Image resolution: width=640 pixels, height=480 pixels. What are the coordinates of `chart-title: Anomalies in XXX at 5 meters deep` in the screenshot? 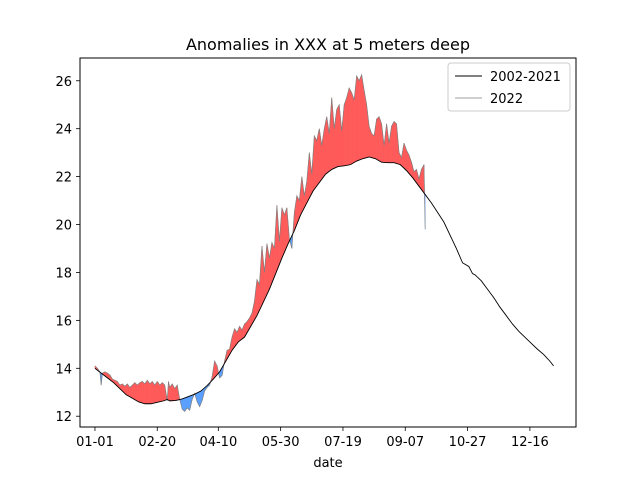 It's located at (328, 44).